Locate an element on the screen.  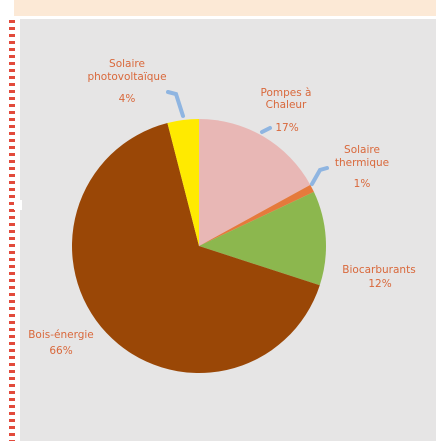
slice-label-biocarburants: Biocarburants is located at coordinates (378, 270).